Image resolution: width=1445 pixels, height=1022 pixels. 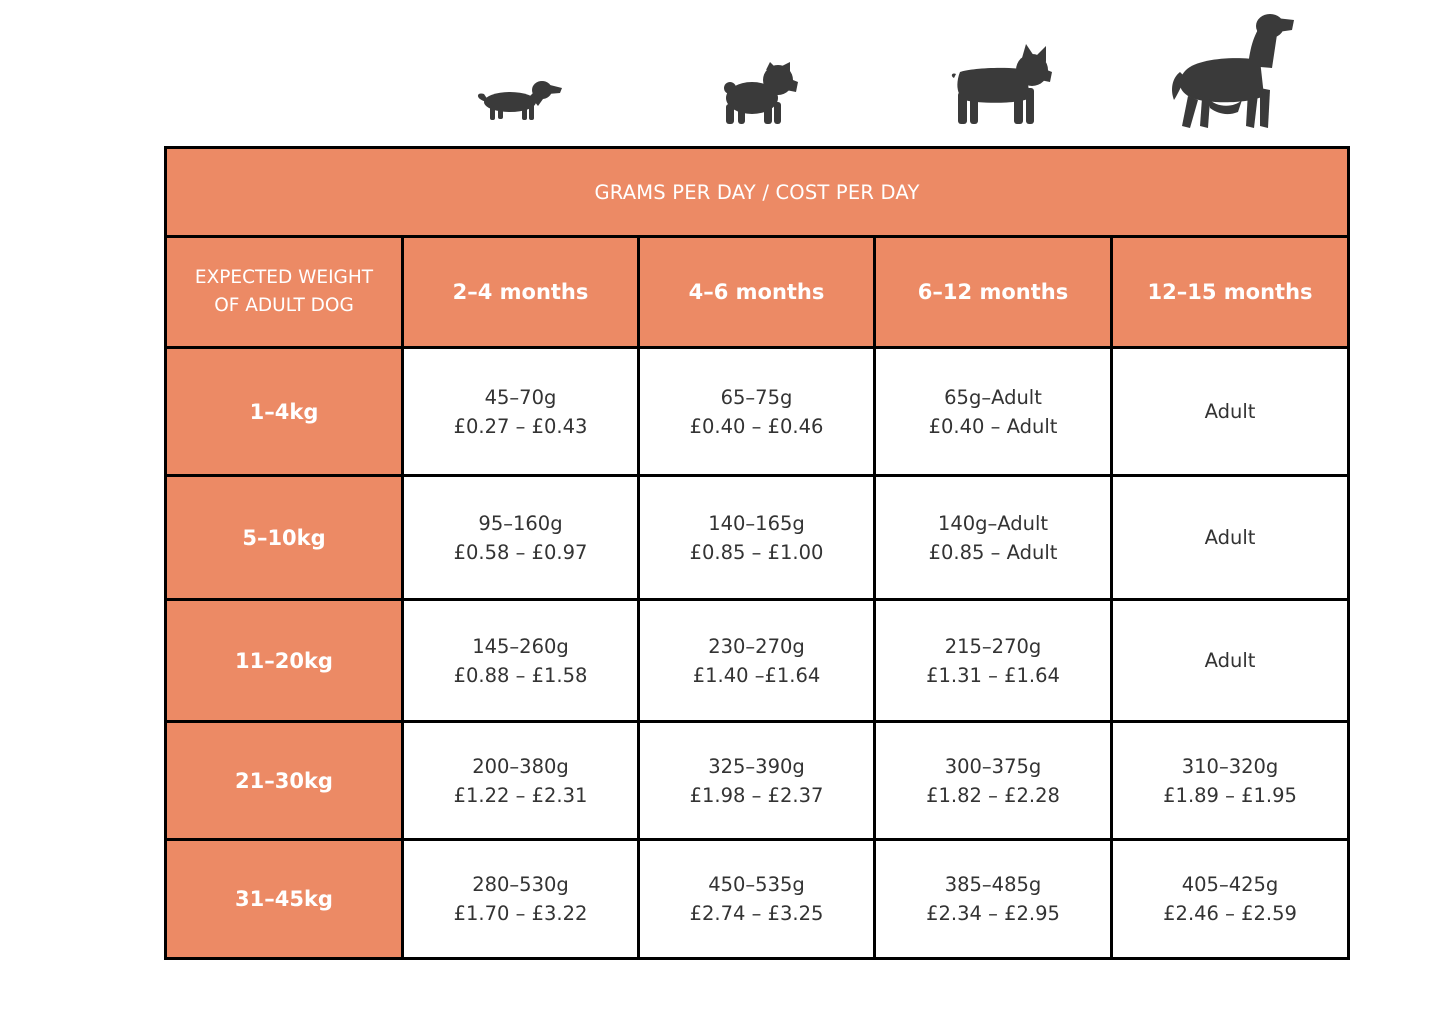 What do you see at coordinates (993, 646) in the screenshot?
I see `grams-value: 215–270g` at bounding box center [993, 646].